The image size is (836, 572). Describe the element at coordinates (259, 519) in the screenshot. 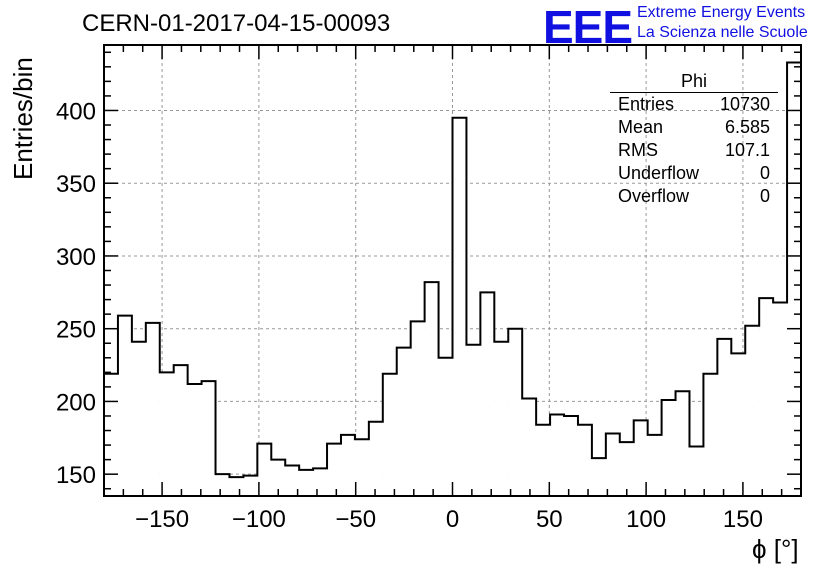

I see `x-tick-label: −100` at that location.